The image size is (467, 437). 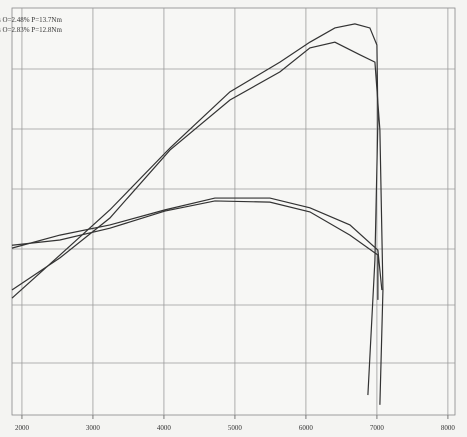 What do you see at coordinates (31, 20) in the screenshot?
I see `legend-entry: s O=2.48% P=13.7Nm` at bounding box center [31, 20].